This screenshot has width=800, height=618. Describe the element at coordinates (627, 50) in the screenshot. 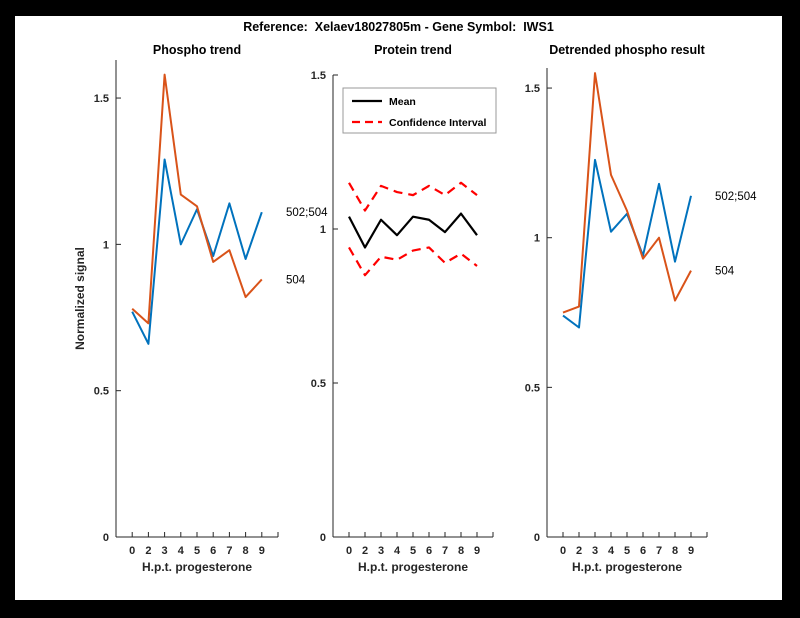

I see `subplot-title: Detrended phospho result` at that location.